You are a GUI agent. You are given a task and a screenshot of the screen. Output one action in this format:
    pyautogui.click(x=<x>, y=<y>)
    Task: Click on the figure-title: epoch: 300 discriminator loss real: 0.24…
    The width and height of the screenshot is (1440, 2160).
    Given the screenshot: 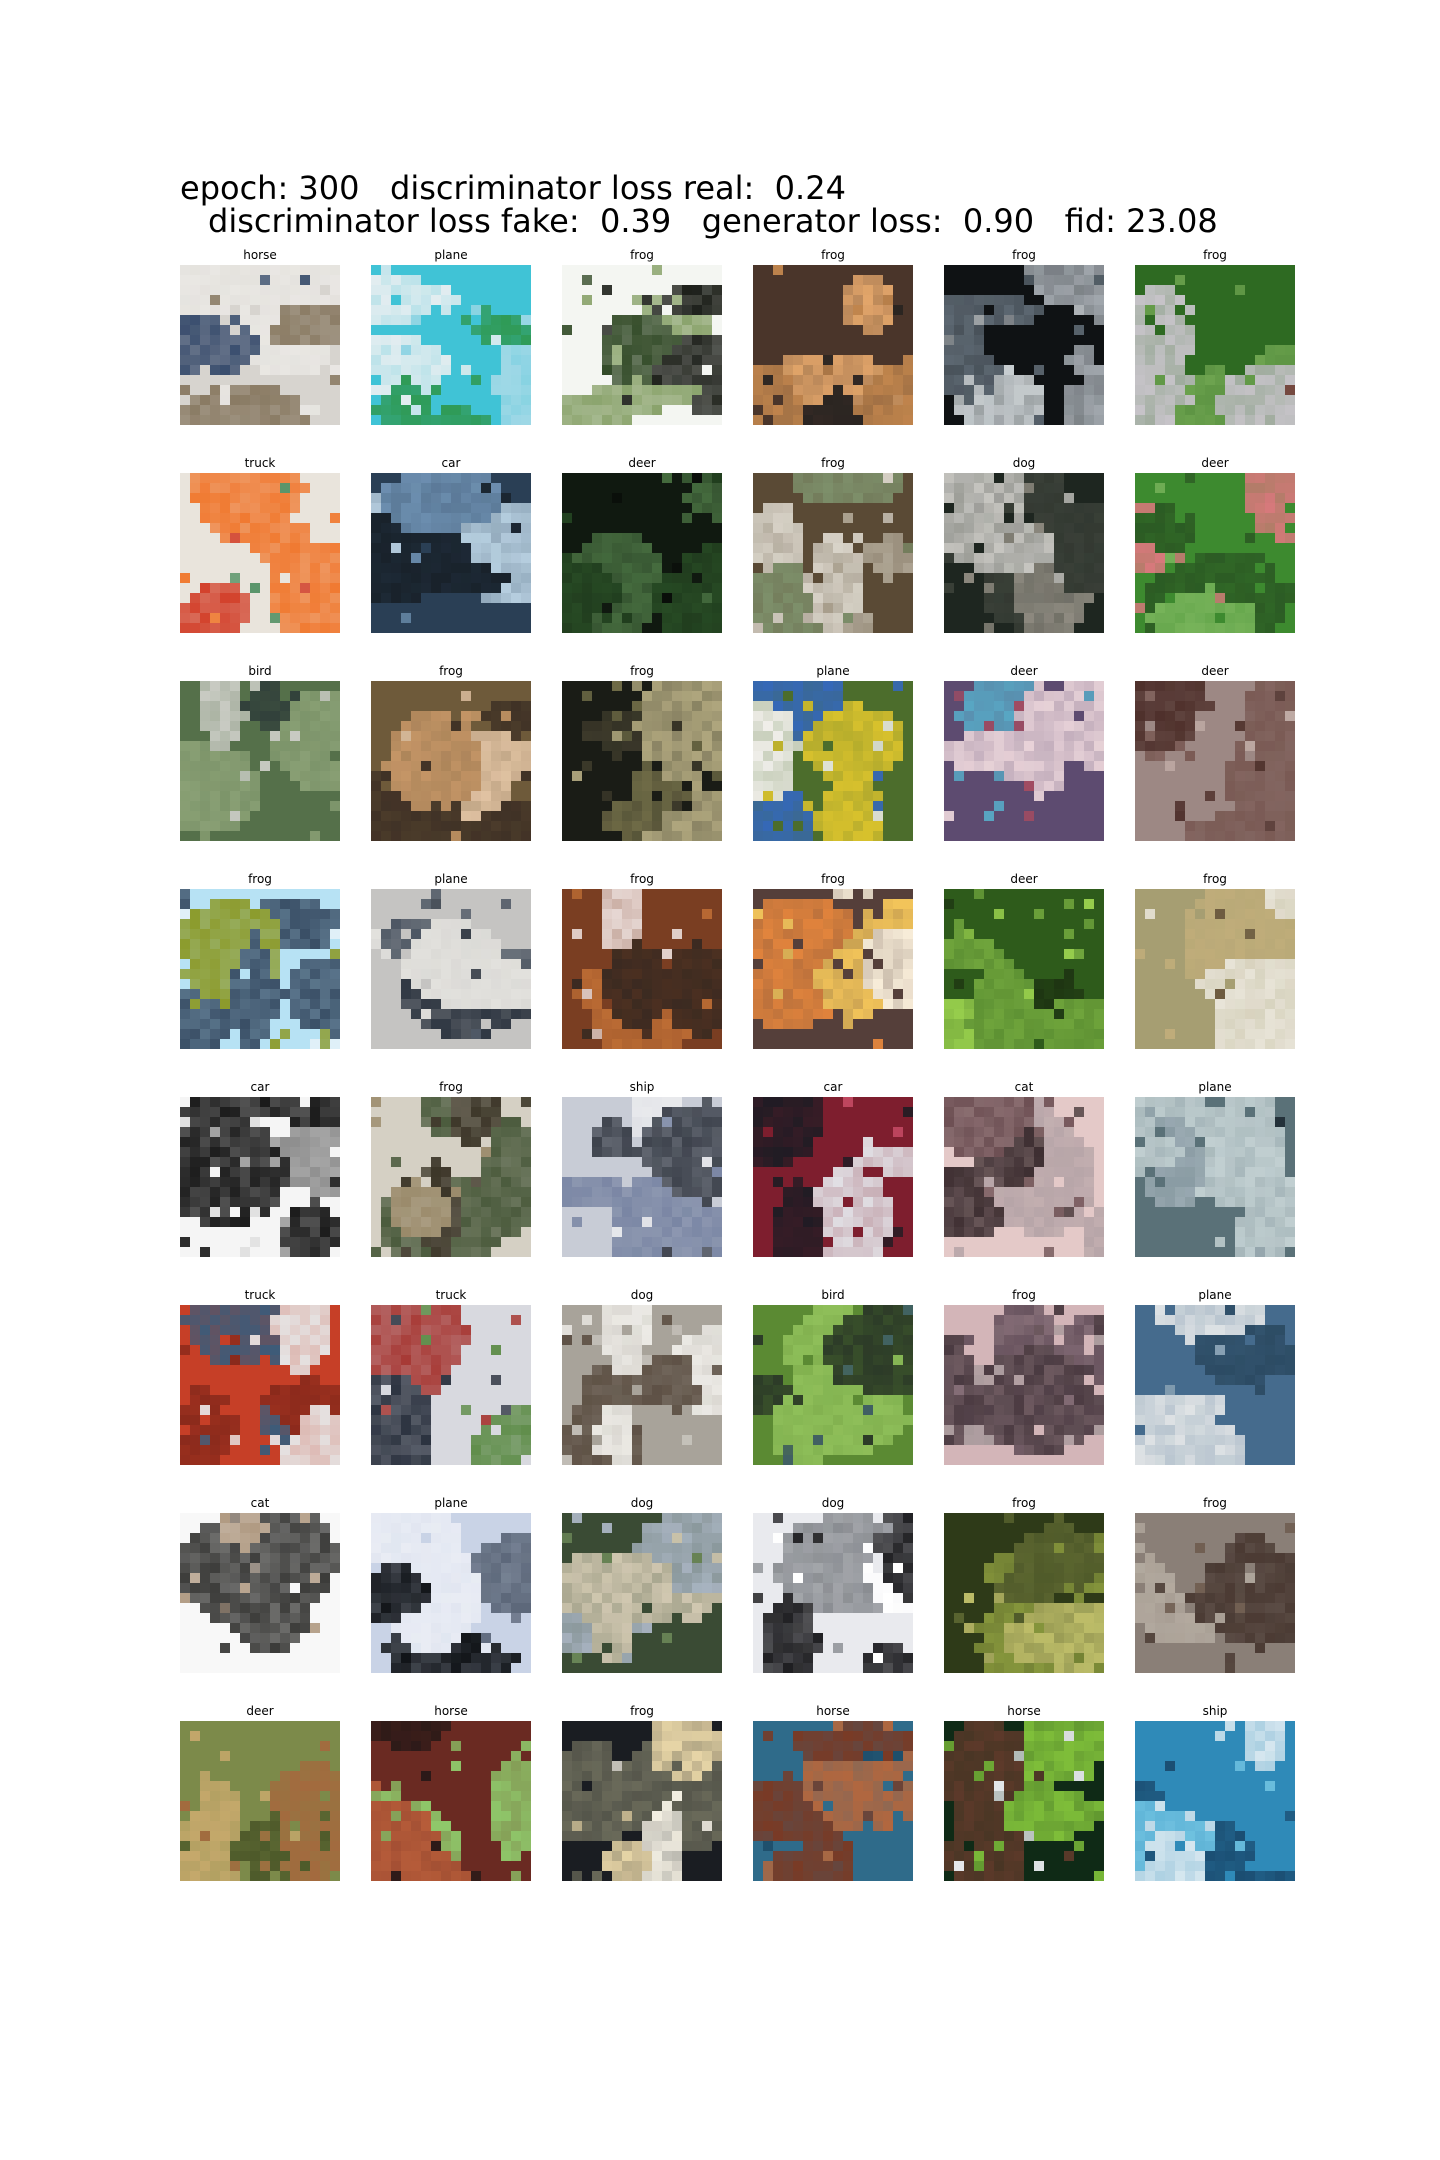 What is the action you would take?
    pyautogui.click(x=730, y=205)
    